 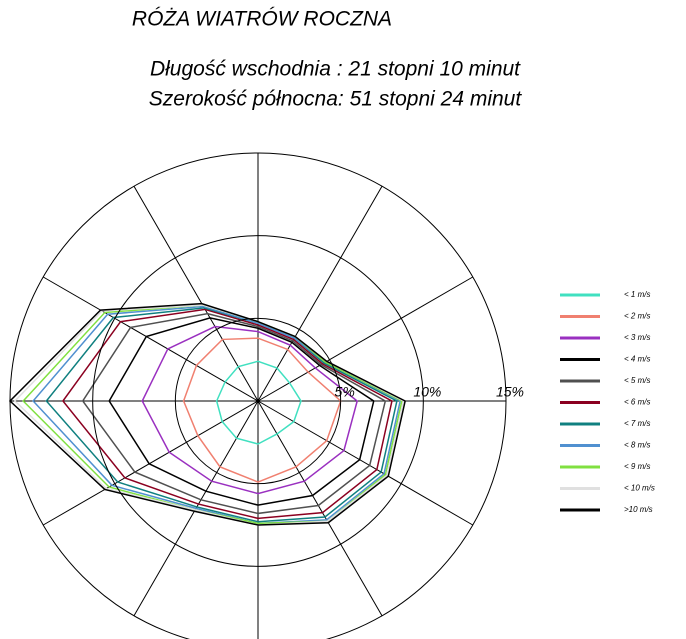 What do you see at coordinates (262, 19) in the screenshot?
I see `chart-title: RÓŻA WIATRÓW ROCZNA` at bounding box center [262, 19].